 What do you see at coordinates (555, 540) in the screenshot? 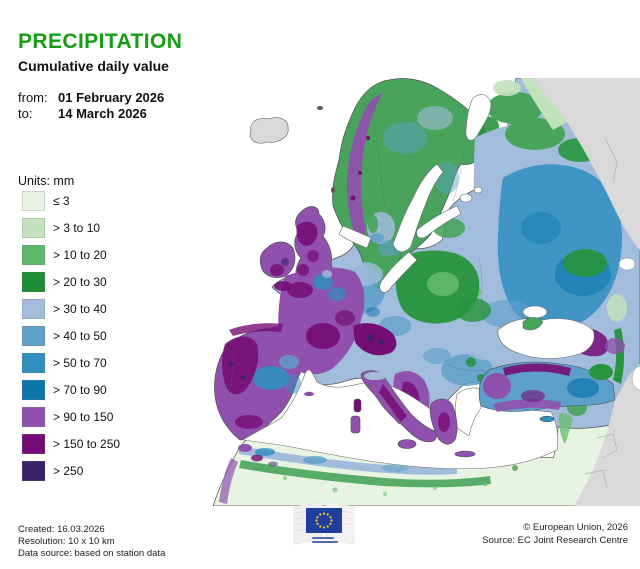
I see `source-attribution: Source: EC Joint Research Centre` at bounding box center [555, 540].